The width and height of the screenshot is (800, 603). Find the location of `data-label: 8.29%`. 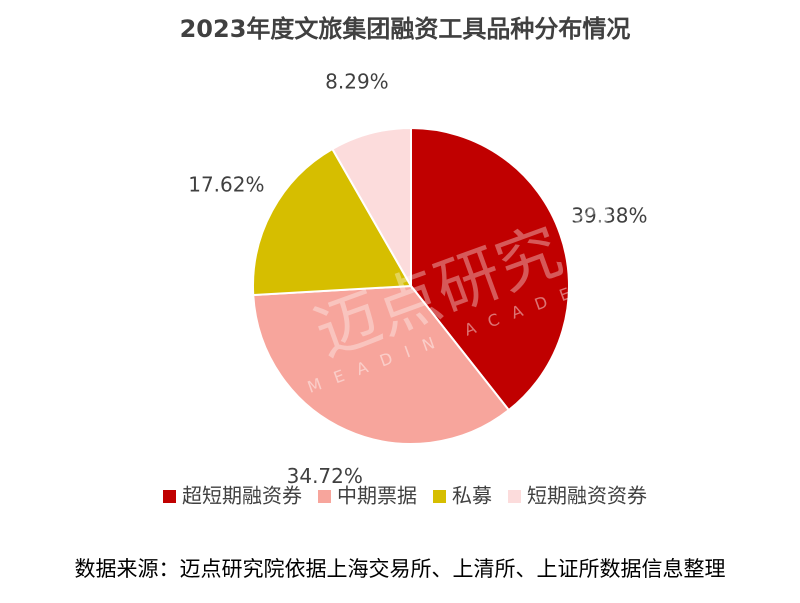

data-label: 8.29% is located at coordinates (357, 82).